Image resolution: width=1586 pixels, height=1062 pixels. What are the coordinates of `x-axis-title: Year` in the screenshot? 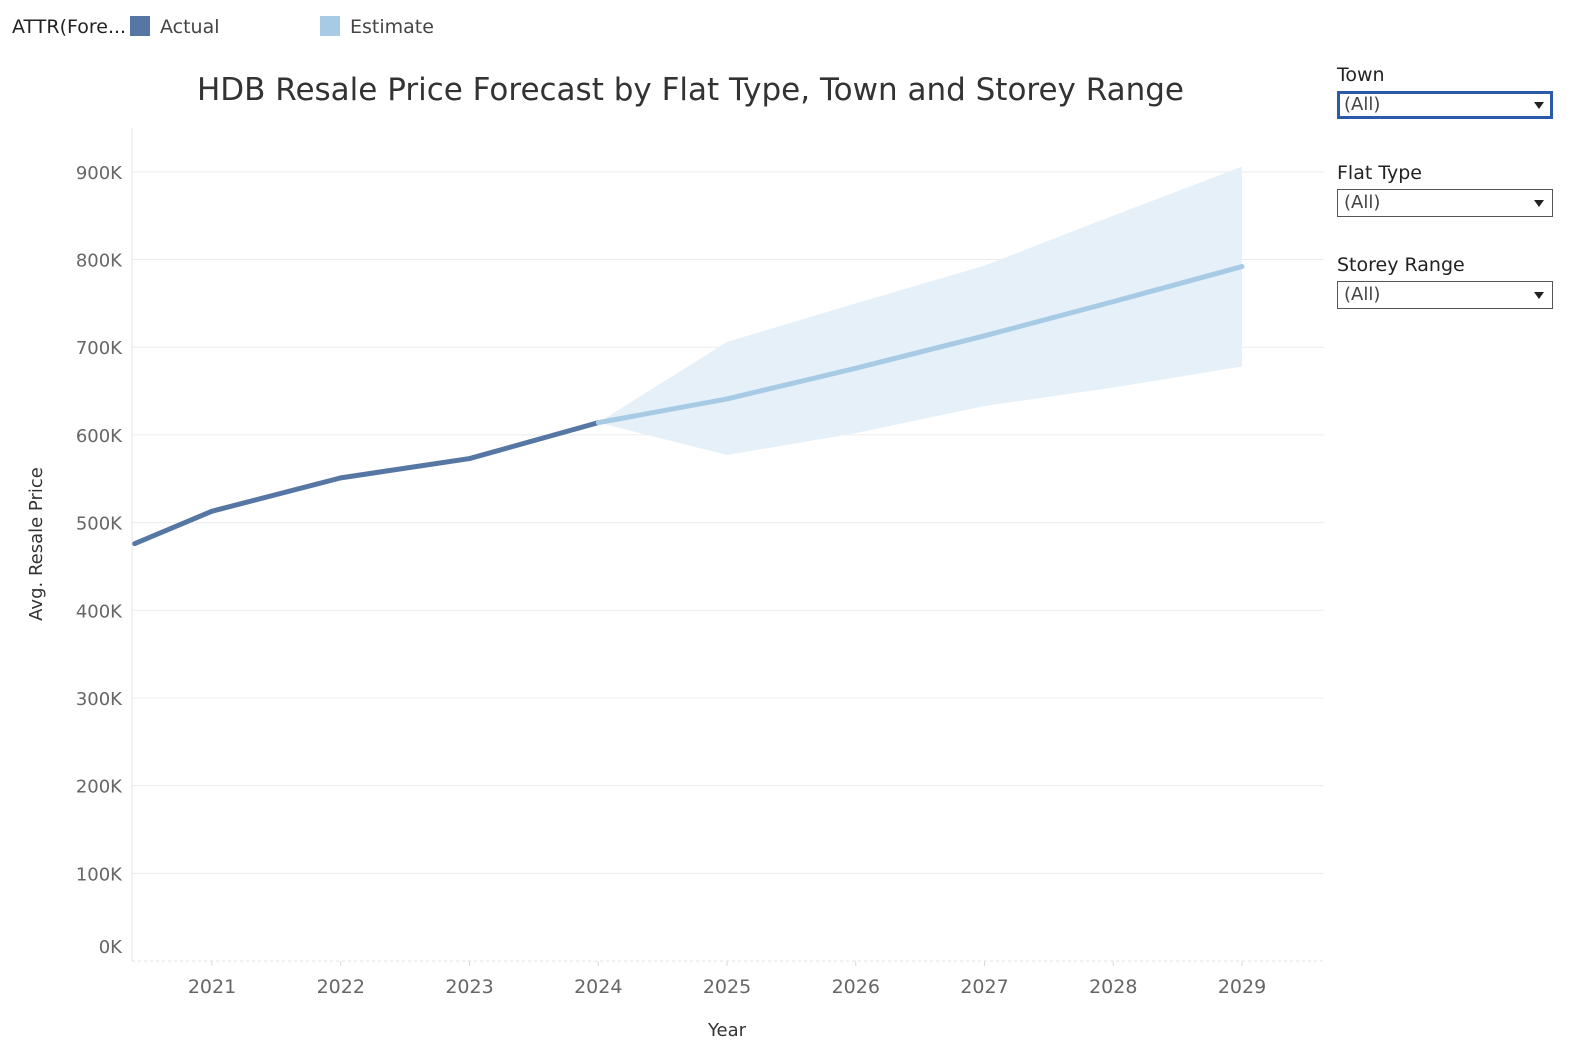 It's located at (727, 1030).